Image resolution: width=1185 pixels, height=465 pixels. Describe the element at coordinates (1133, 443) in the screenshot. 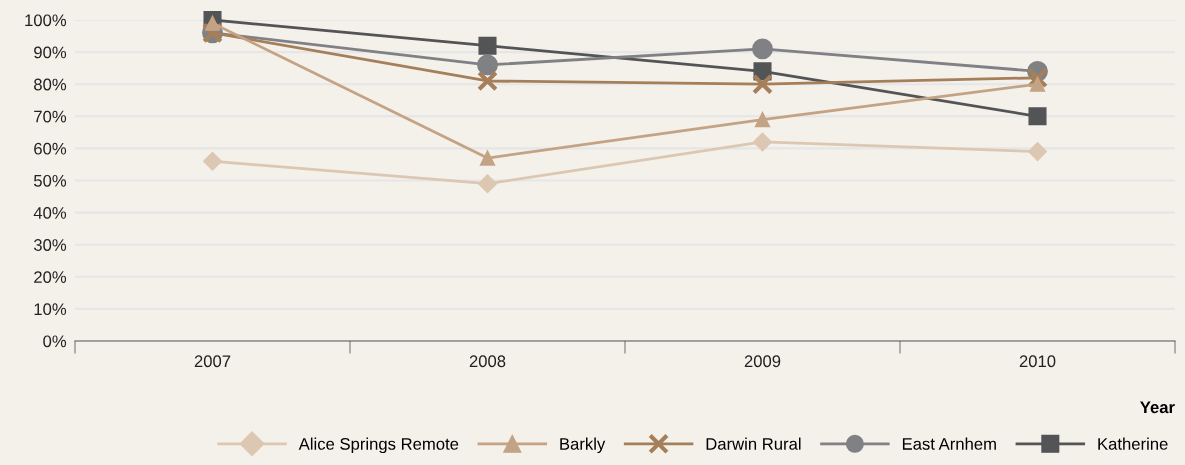

I see `legend-label: Katherine` at that location.